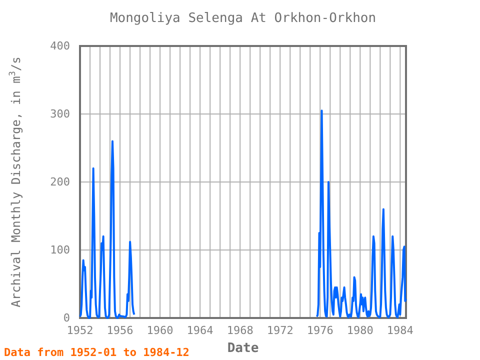 This screenshot has height=360, width=480. What do you see at coordinates (120, 330) in the screenshot?
I see `x-tick-label: 1956` at bounding box center [120, 330].